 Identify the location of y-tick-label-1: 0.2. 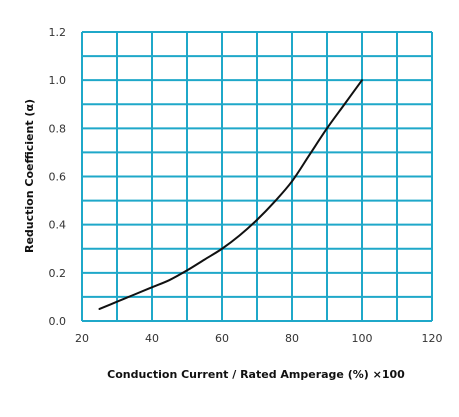
(58, 273).